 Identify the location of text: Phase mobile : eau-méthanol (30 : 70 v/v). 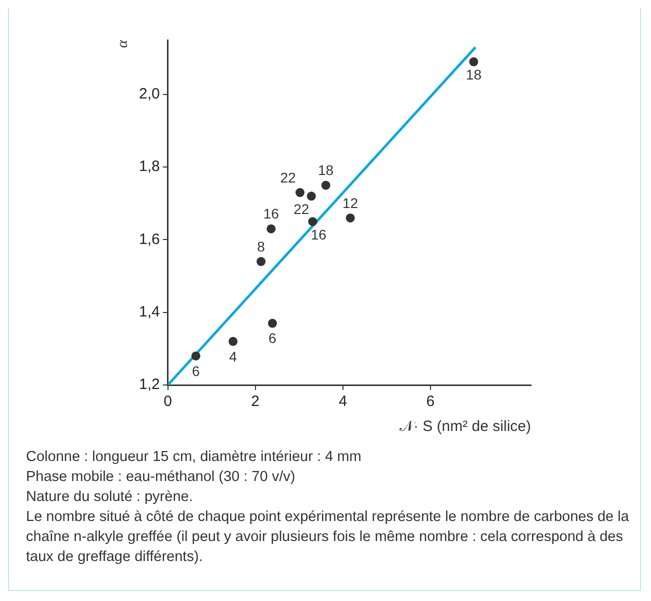
(161, 477).